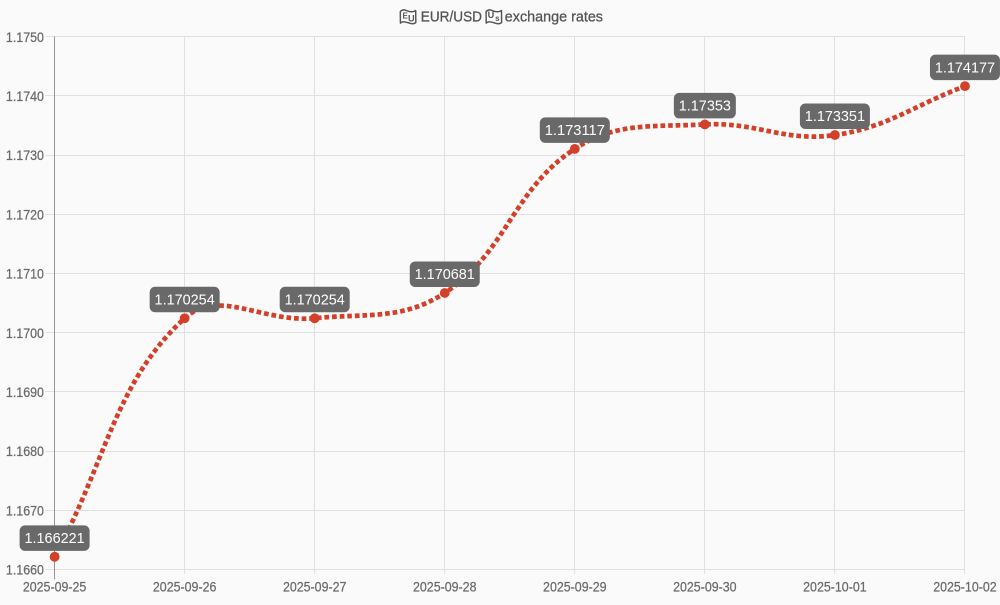 This screenshot has width=1000, height=605. I want to click on svg-text: 2025-10-02, so click(965, 587).